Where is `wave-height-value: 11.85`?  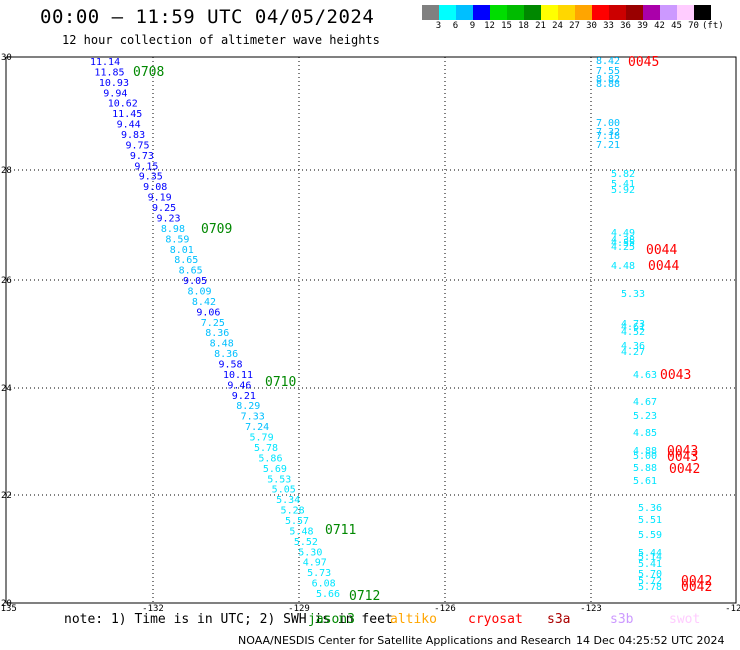 wave-height-value: 11.85 is located at coordinates (109, 72).